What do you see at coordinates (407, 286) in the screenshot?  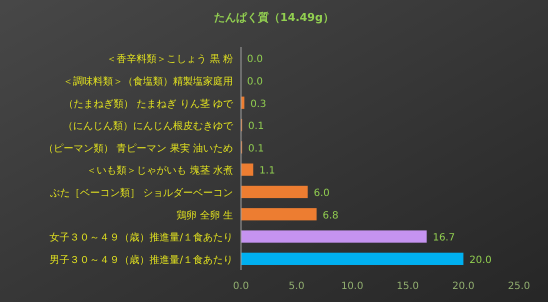 I see `x-tick-label: 15.0` at bounding box center [407, 286].